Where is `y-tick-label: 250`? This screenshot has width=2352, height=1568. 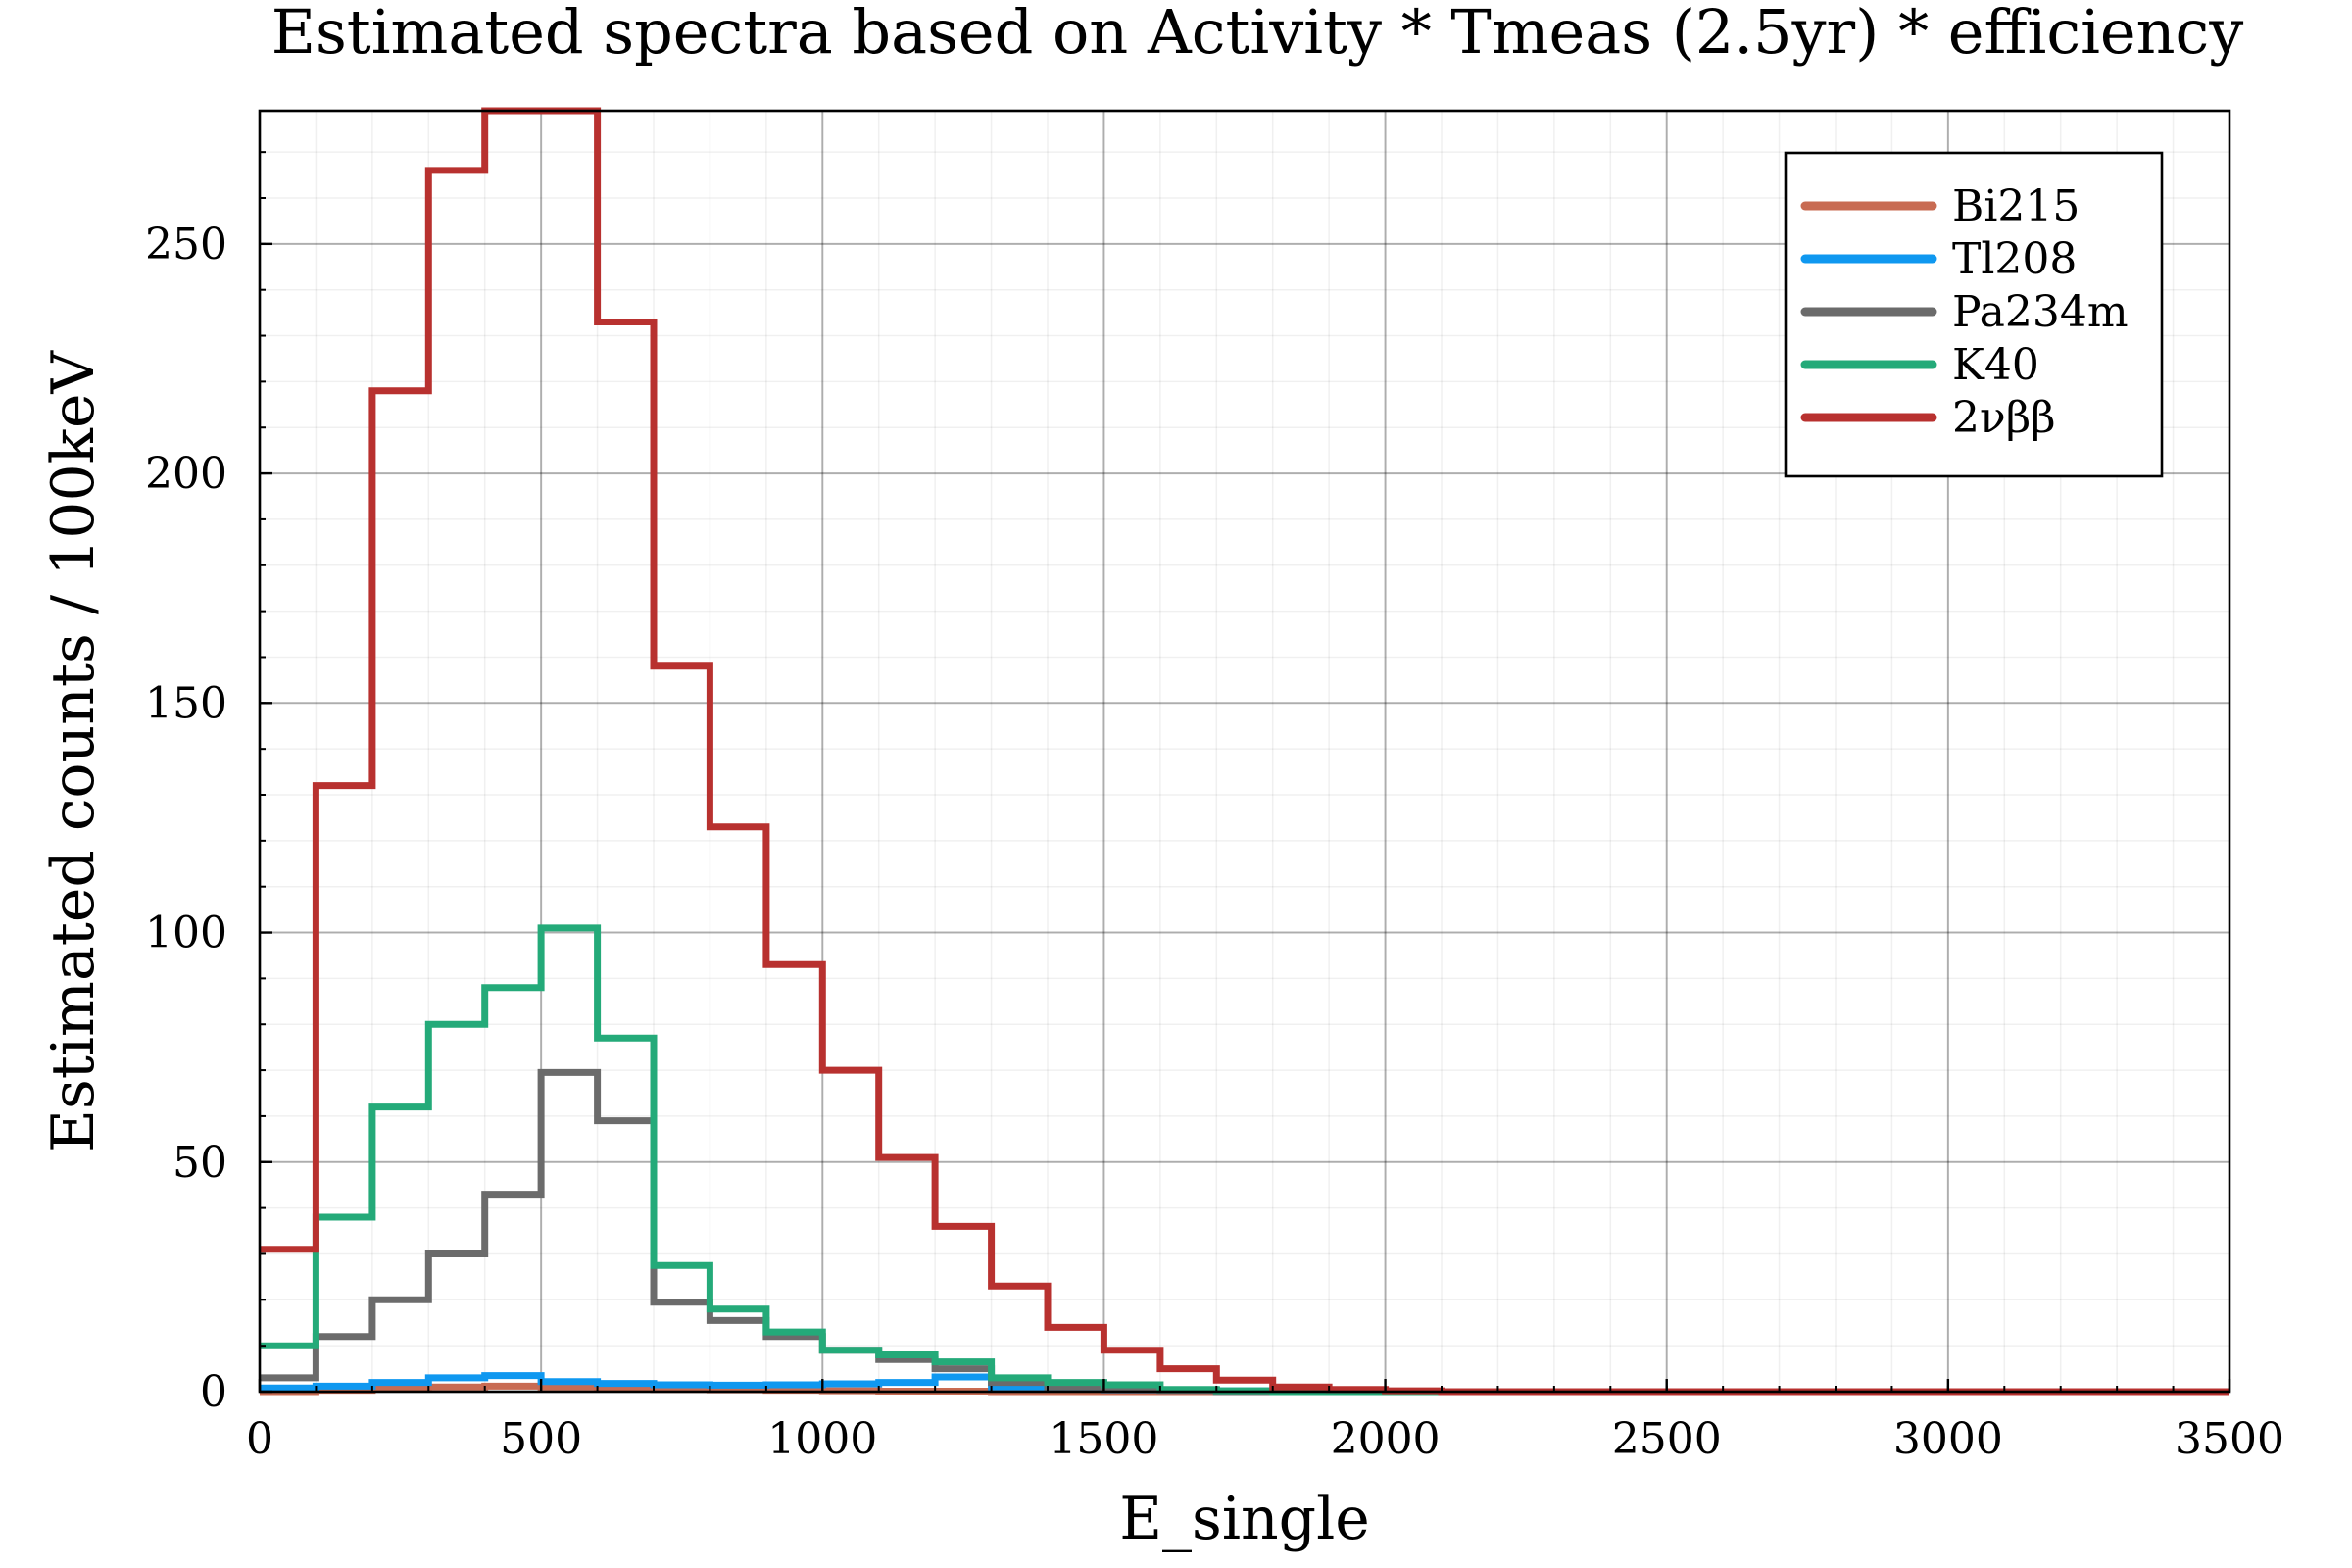 y-tick-label: 250 is located at coordinates (186, 245).